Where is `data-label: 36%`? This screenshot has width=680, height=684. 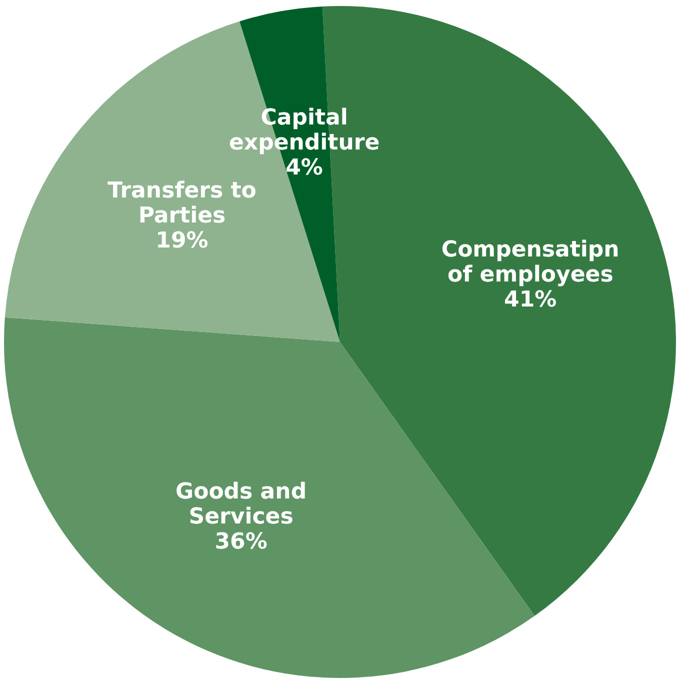
data-label: 36% is located at coordinates (241, 541).